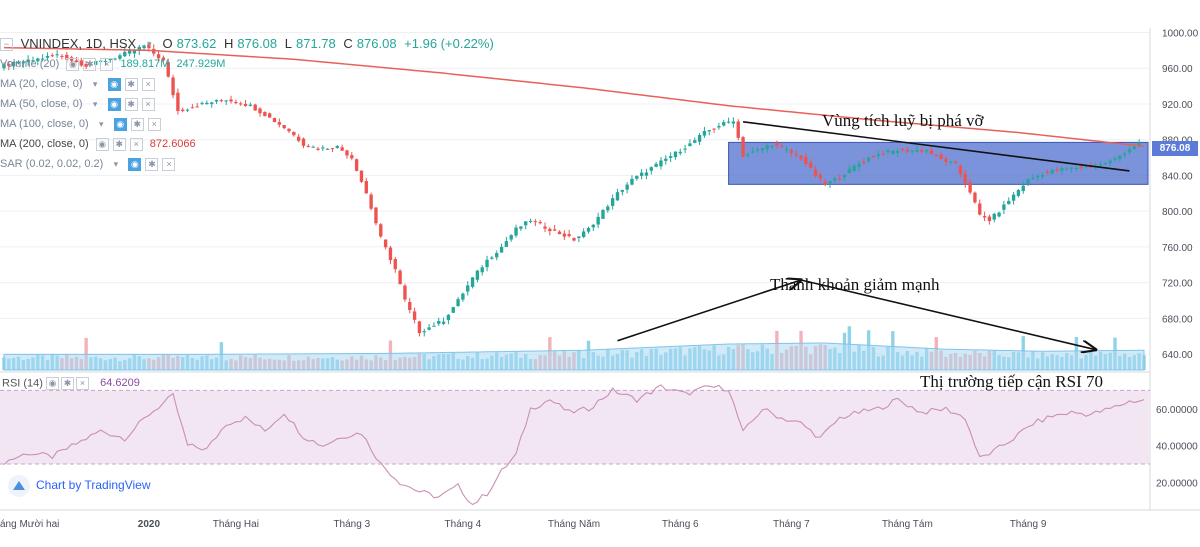  I want to click on indicator-ma200: MA (200, close, 0) ◉ ✱ × 872.6066, so click(100, 144).